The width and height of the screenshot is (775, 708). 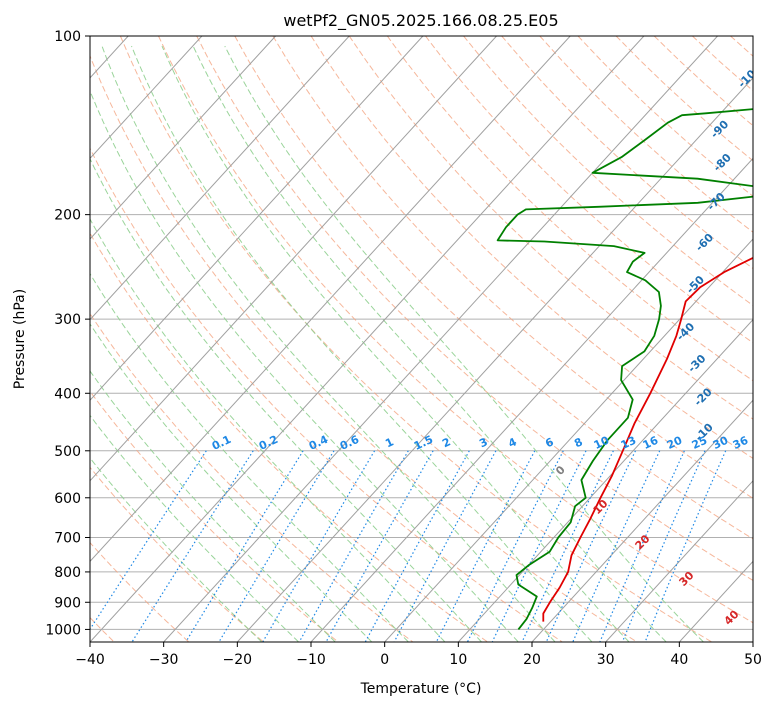 What do you see at coordinates (602, 443) in the screenshot?
I see `mixing-ratio-label: 10` at bounding box center [602, 443].